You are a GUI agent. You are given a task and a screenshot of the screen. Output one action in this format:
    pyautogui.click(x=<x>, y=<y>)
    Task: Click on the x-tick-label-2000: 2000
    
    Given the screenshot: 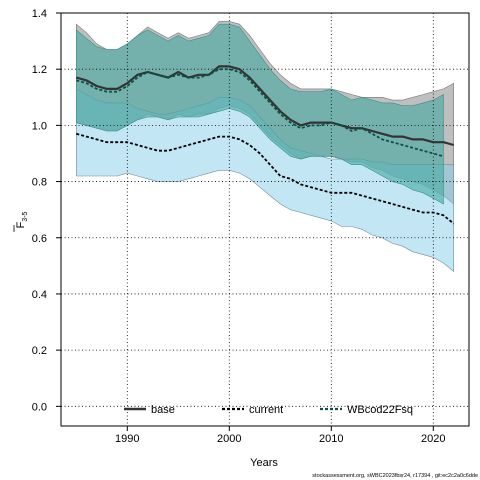 What is the action you would take?
    pyautogui.click(x=229, y=439)
    